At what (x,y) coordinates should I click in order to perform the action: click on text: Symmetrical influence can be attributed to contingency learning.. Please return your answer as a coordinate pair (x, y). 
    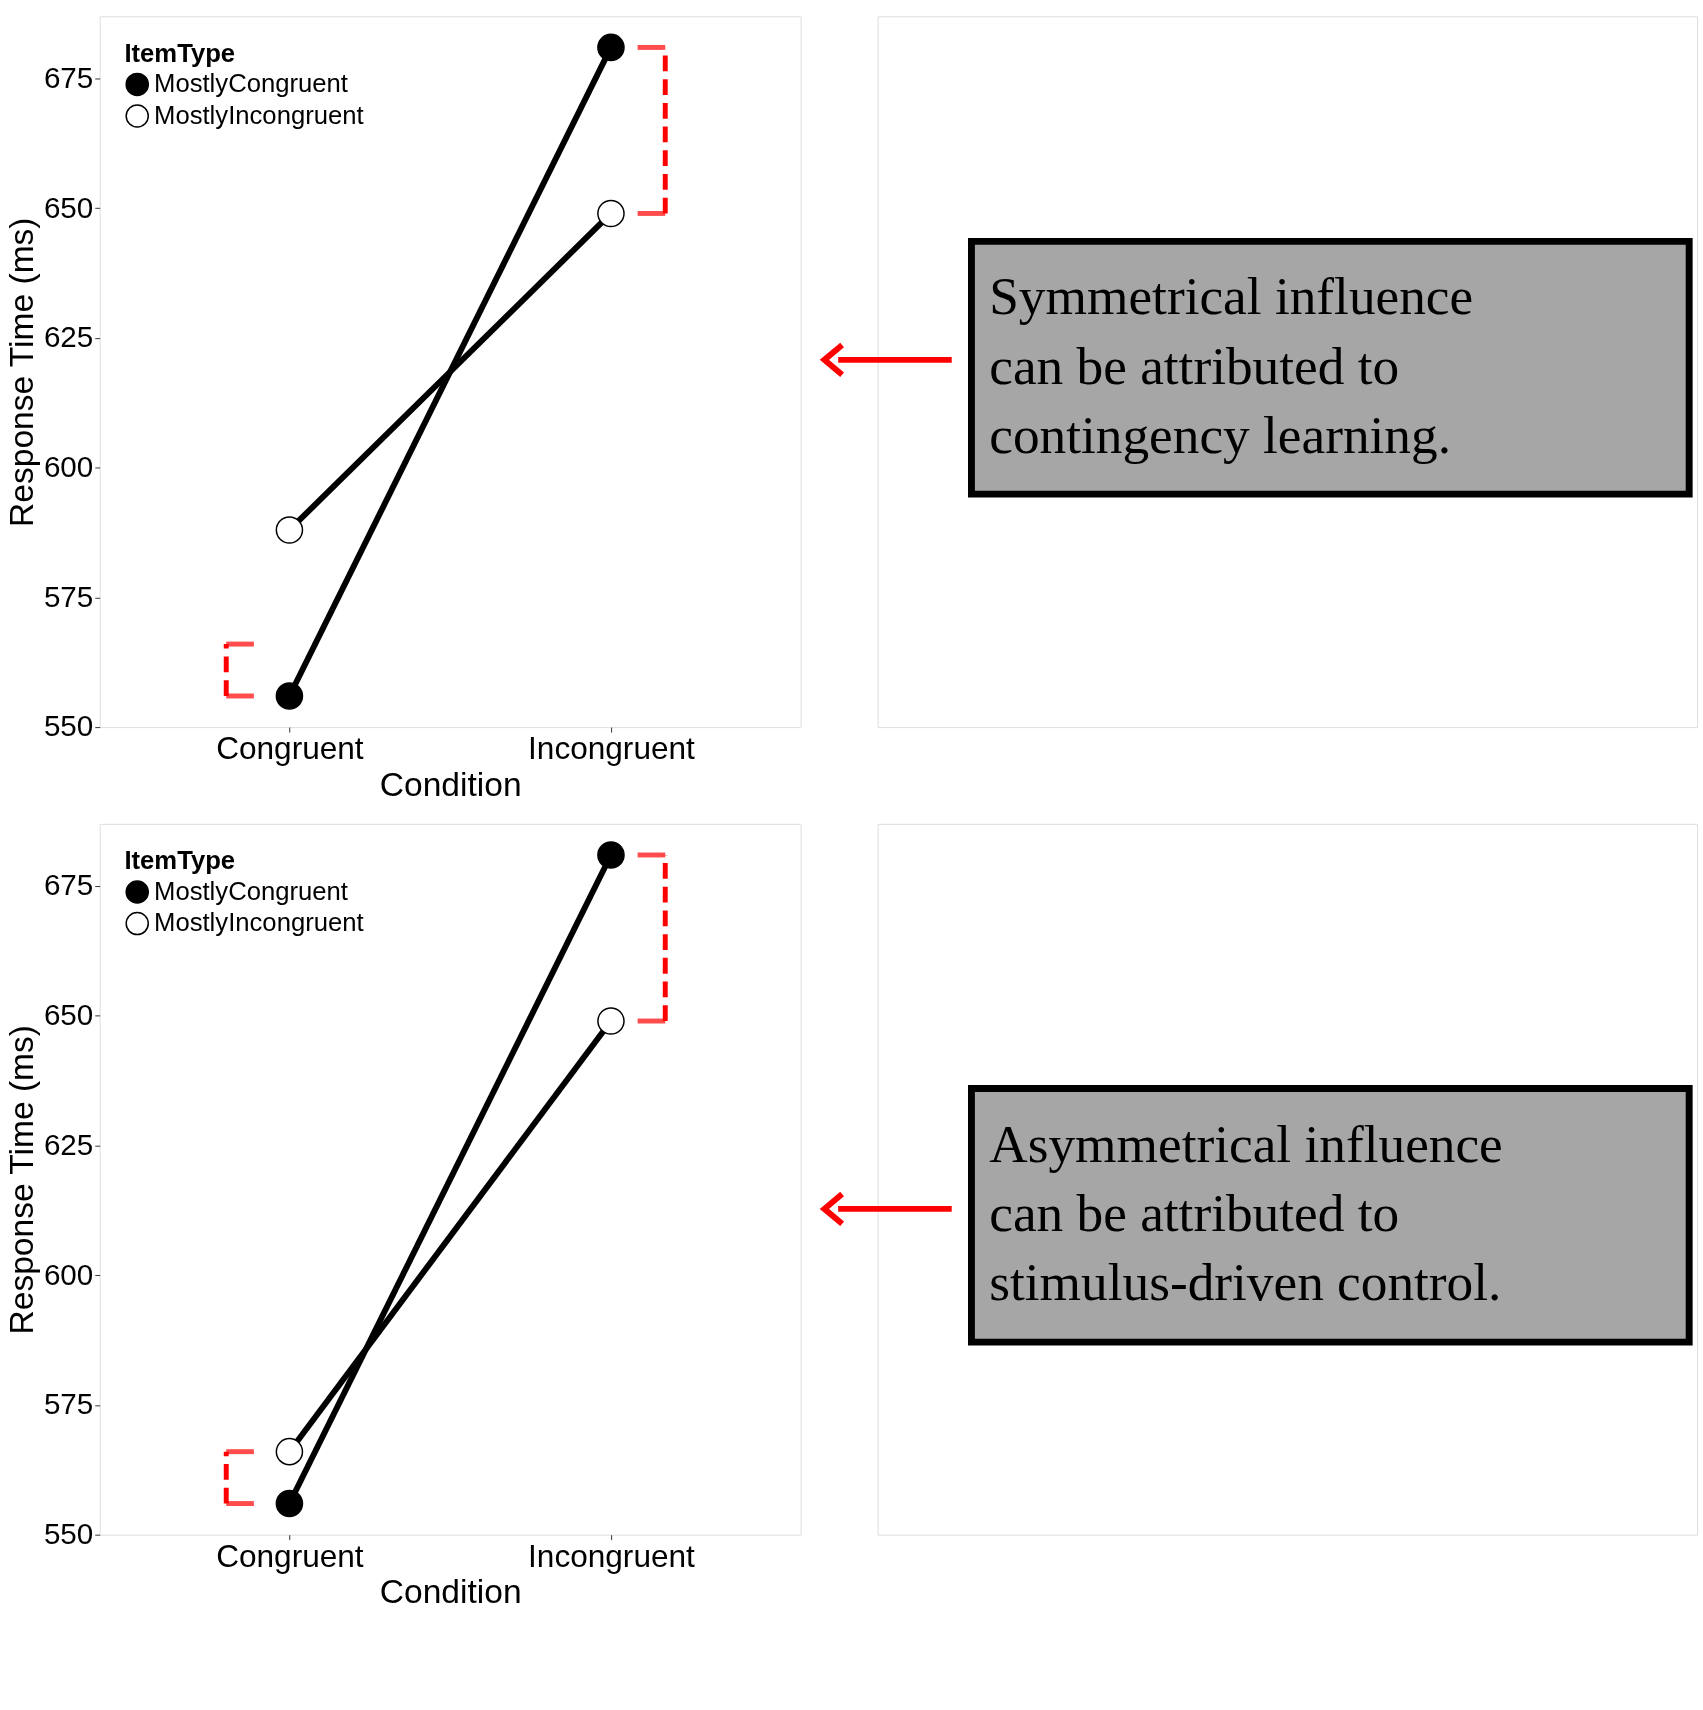
    Looking at the image, I should click on (1231, 365).